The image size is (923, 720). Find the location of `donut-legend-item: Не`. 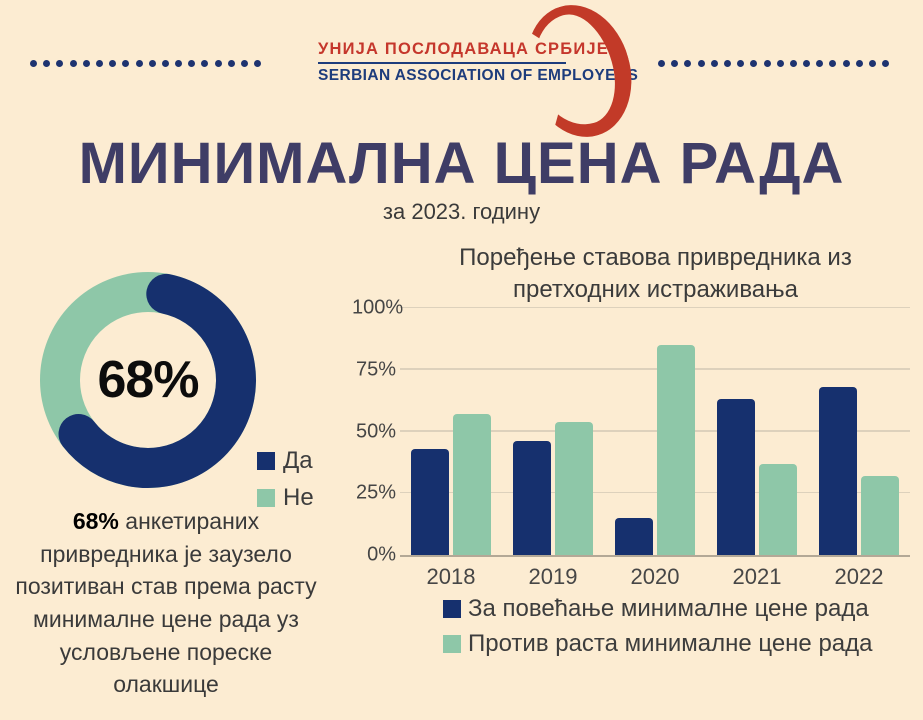

donut-legend-item: Не is located at coordinates (285, 498).